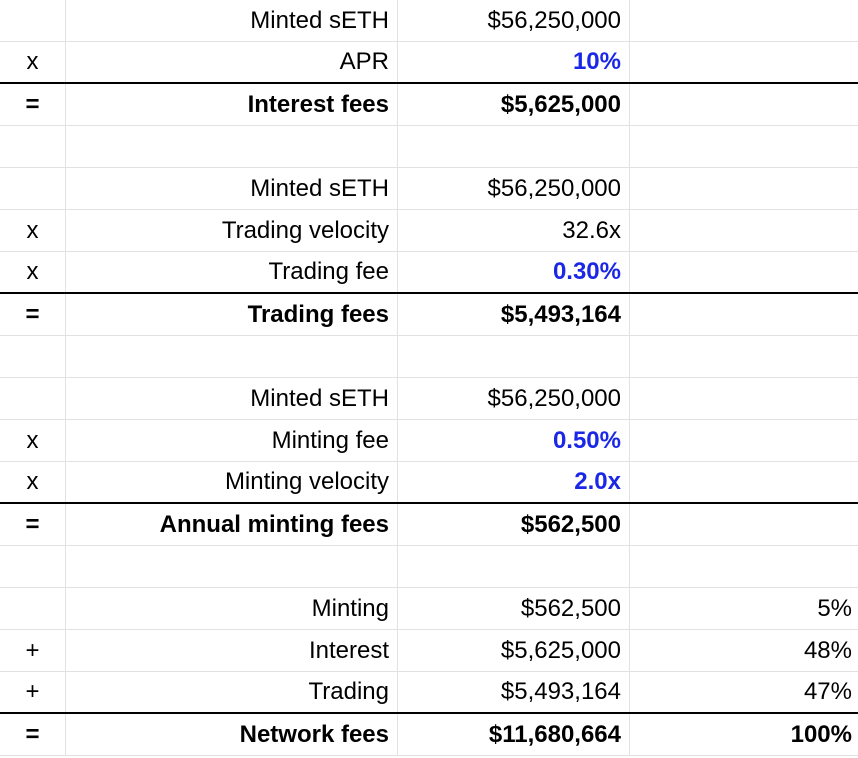 Image resolution: width=858 pixels, height=758 pixels. What do you see at coordinates (827, 650) in the screenshot?
I see `percent-cell: 48%` at bounding box center [827, 650].